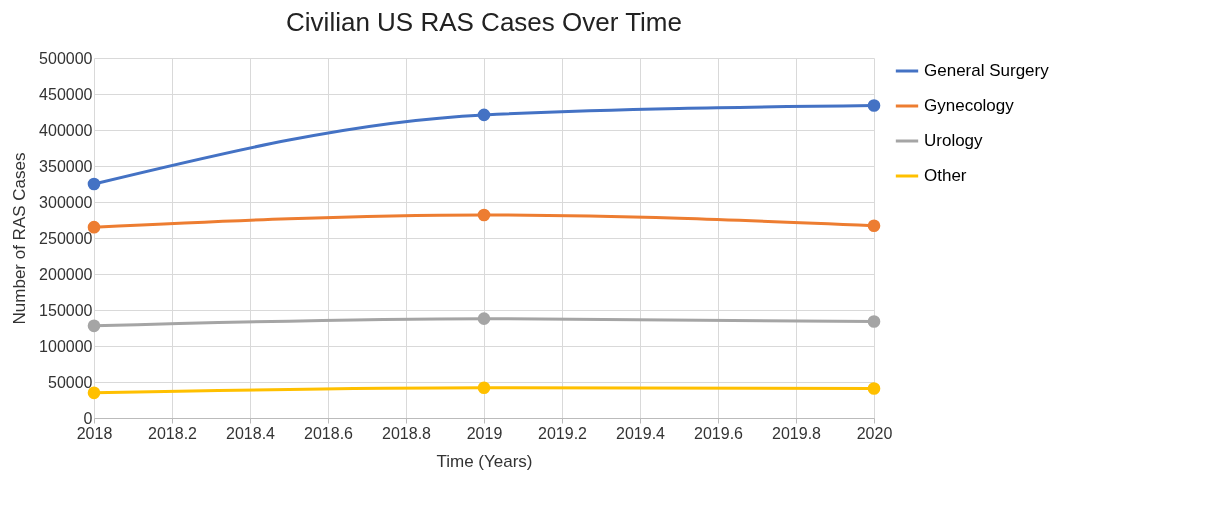 The image size is (1214, 507). What do you see at coordinates (407, 433) in the screenshot?
I see `x-tick-label: 2018.8` at bounding box center [407, 433].